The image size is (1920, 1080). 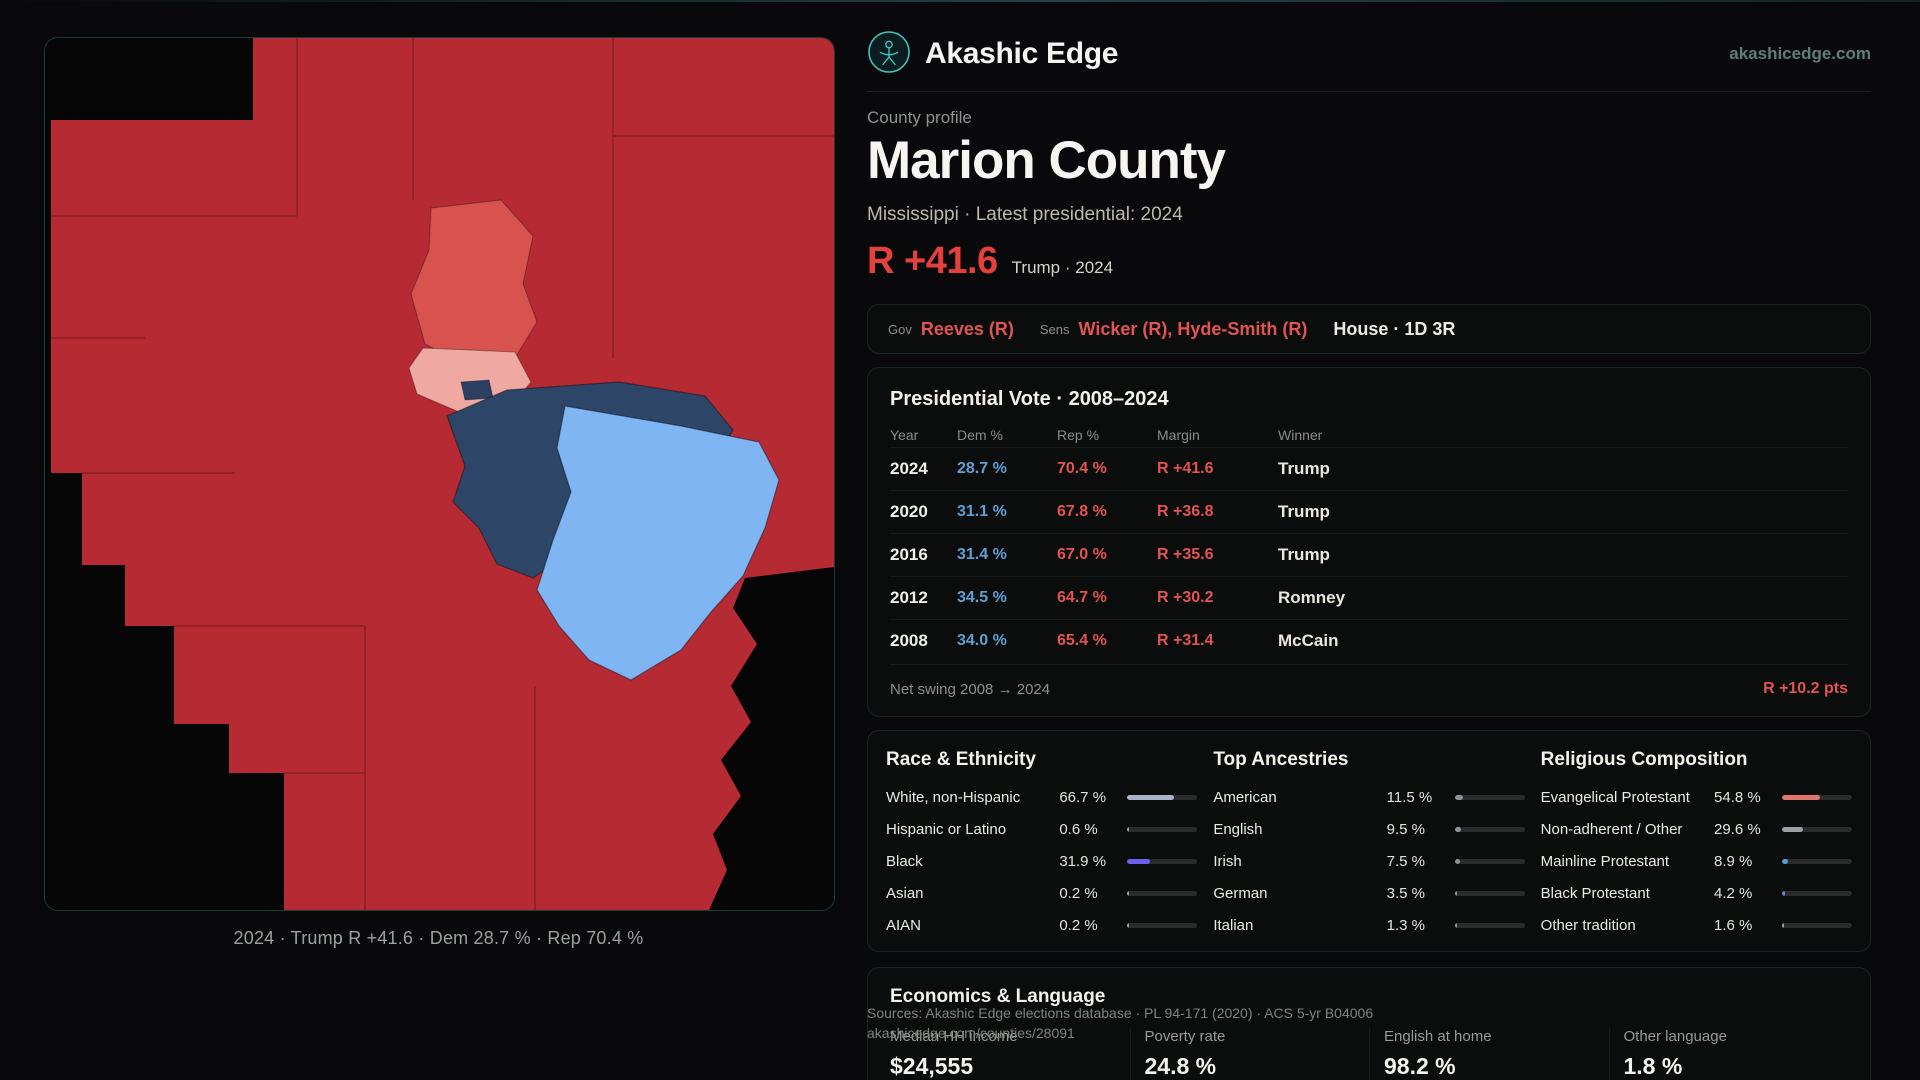 I want to click on gov-label: Gov, so click(x=900, y=329).